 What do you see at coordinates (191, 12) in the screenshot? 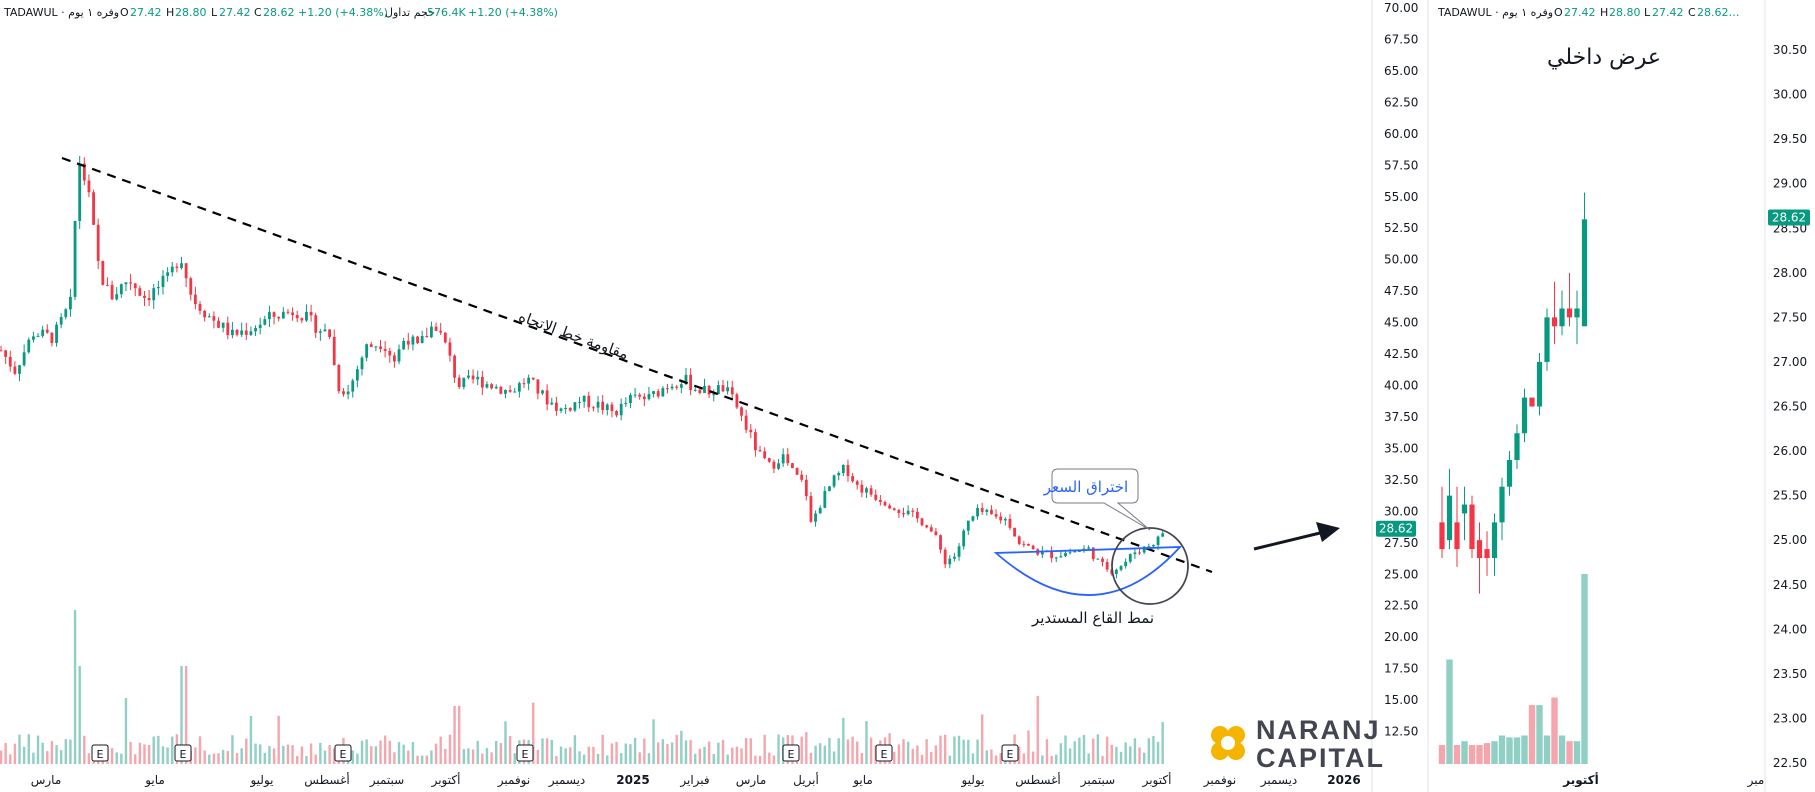
I see `high-value: 28.80` at bounding box center [191, 12].